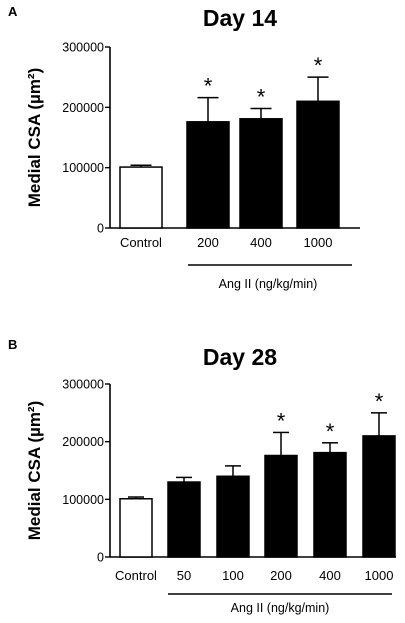 This screenshot has width=405, height=623. I want to click on x-tick-label: 50, so click(184, 575).